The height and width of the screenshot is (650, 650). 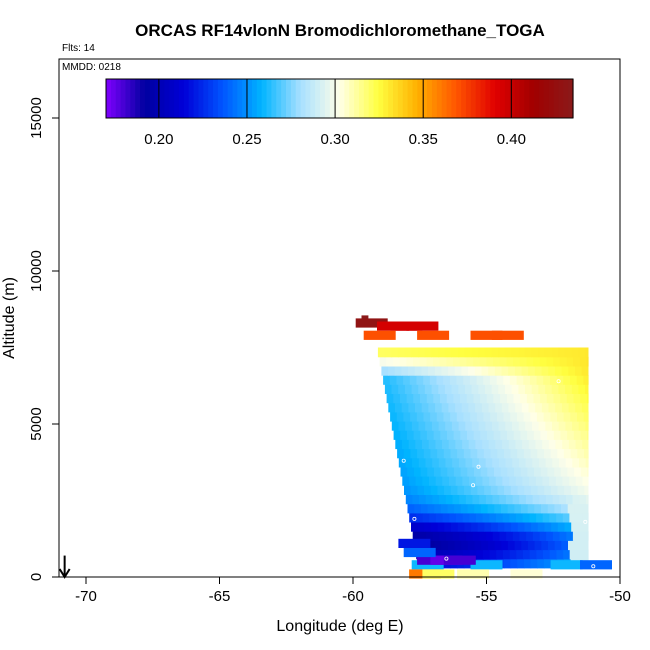 What do you see at coordinates (91, 67) in the screenshot?
I see `date-label: MMDD: 0218` at bounding box center [91, 67].